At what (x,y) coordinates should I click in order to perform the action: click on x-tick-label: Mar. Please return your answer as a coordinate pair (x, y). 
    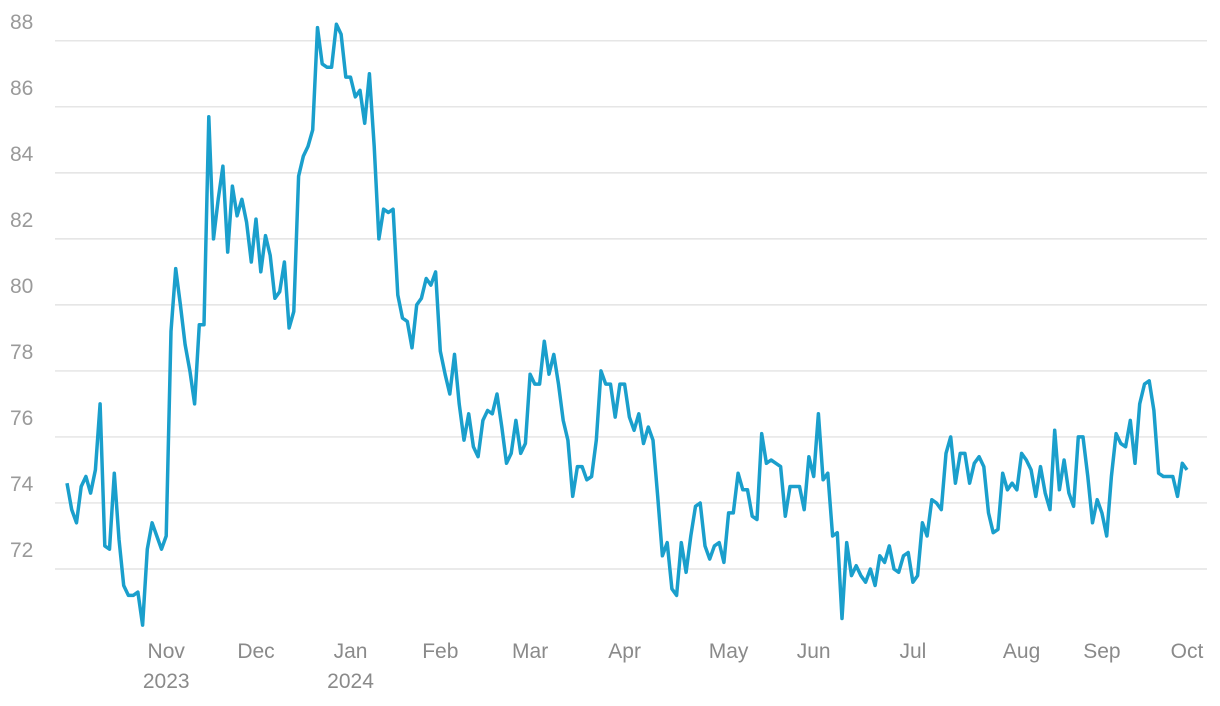
    Looking at the image, I should click on (530, 651).